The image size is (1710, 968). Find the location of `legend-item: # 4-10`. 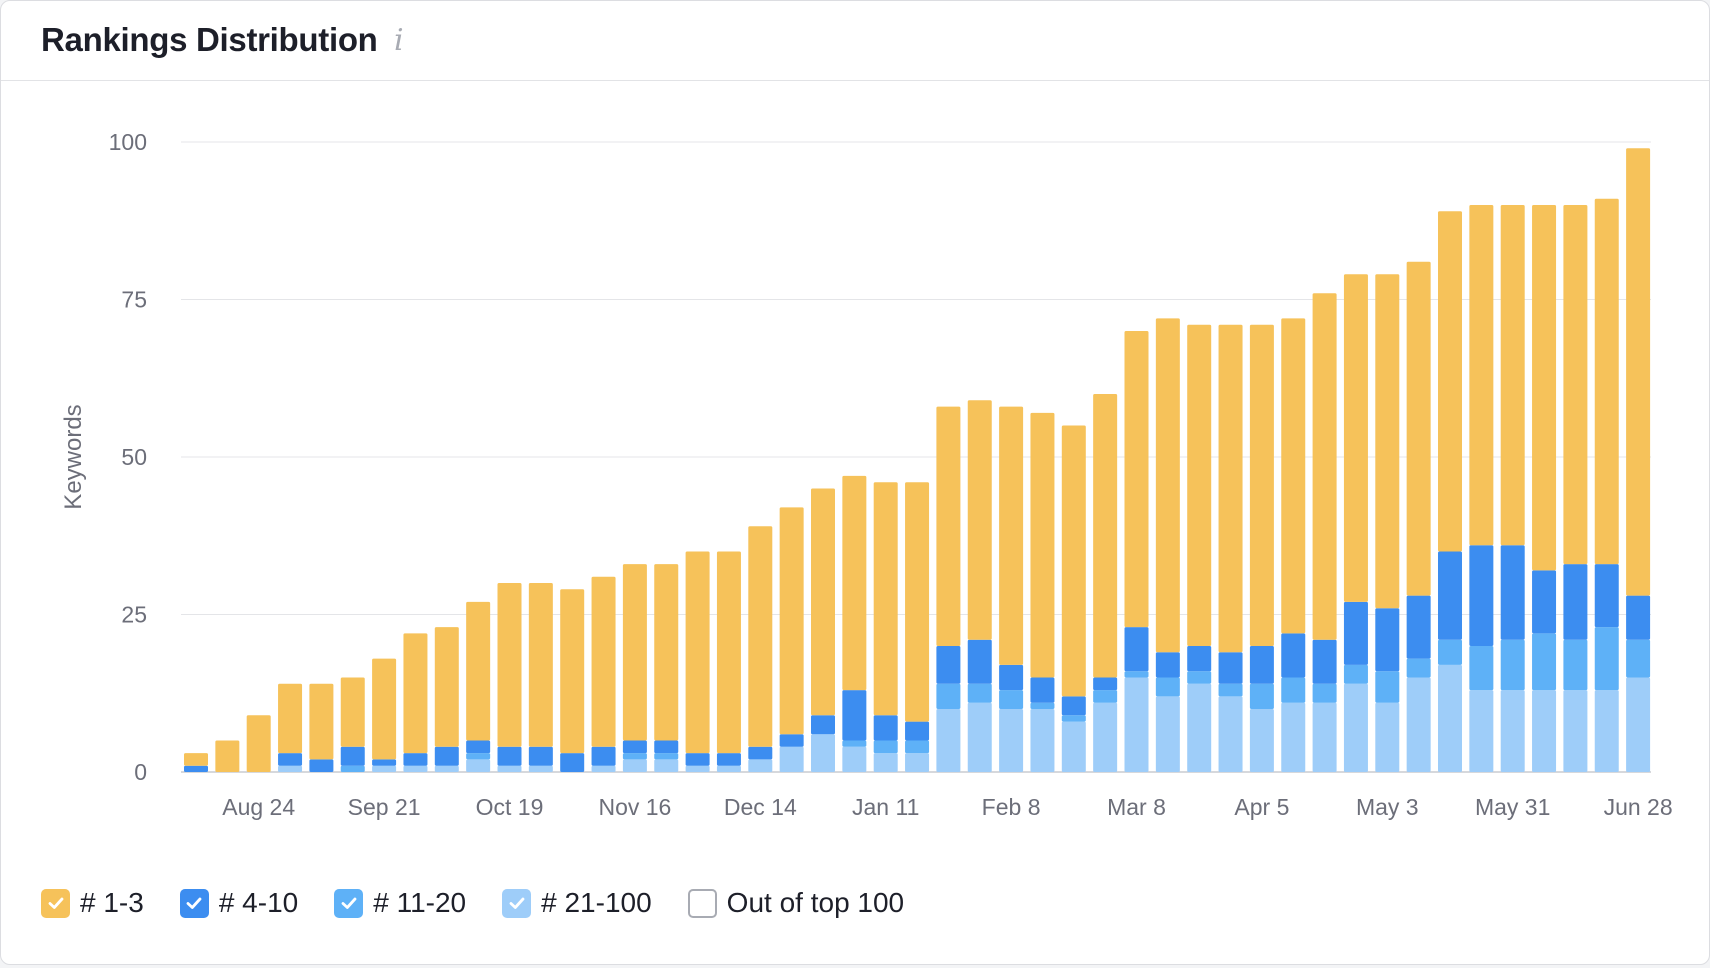

legend-item: # 4-10 is located at coordinates (238, 903).